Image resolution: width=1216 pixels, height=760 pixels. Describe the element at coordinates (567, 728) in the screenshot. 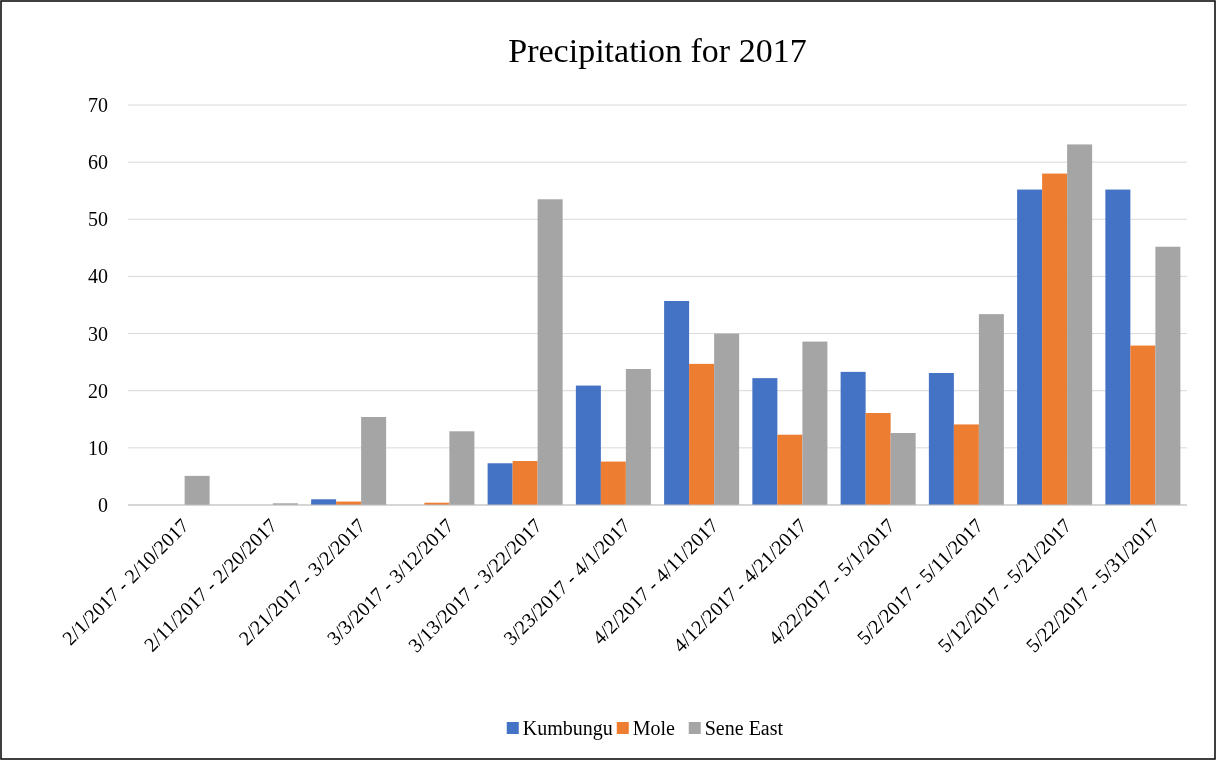

I see `legend-label: Kumbungu` at that location.